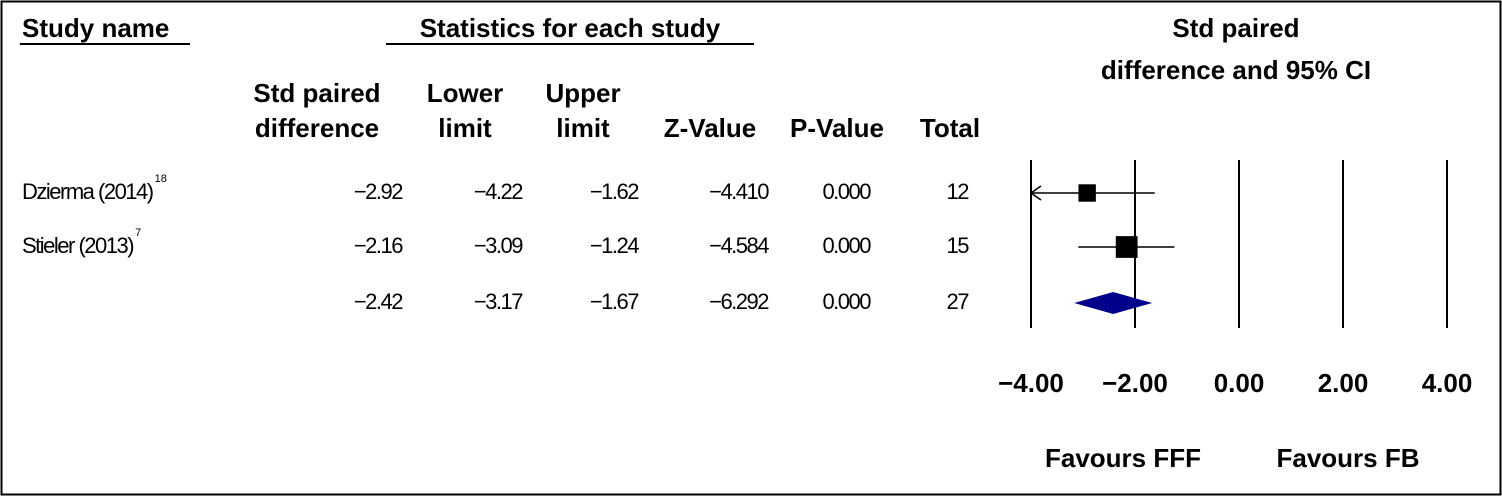  I want to click on cell: −3.17, so click(498, 301).